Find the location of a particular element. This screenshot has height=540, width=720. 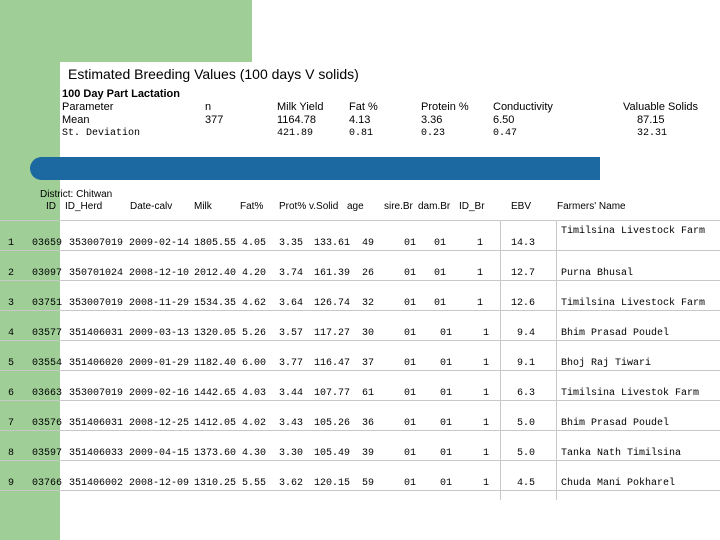

blue-divider-bar is located at coordinates (315, 168).